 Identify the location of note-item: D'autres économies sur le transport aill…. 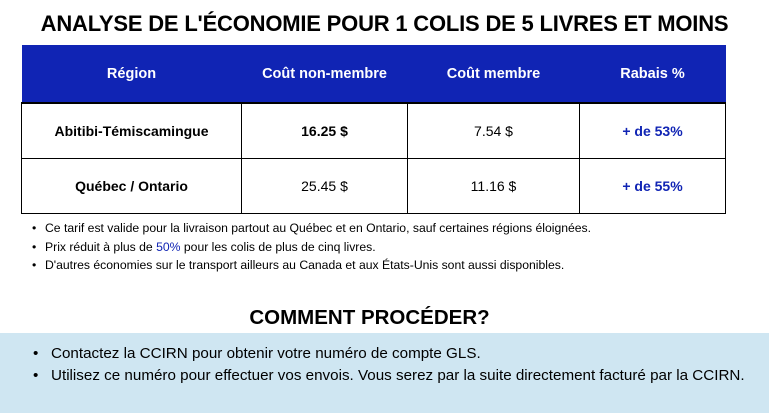
(311, 265).